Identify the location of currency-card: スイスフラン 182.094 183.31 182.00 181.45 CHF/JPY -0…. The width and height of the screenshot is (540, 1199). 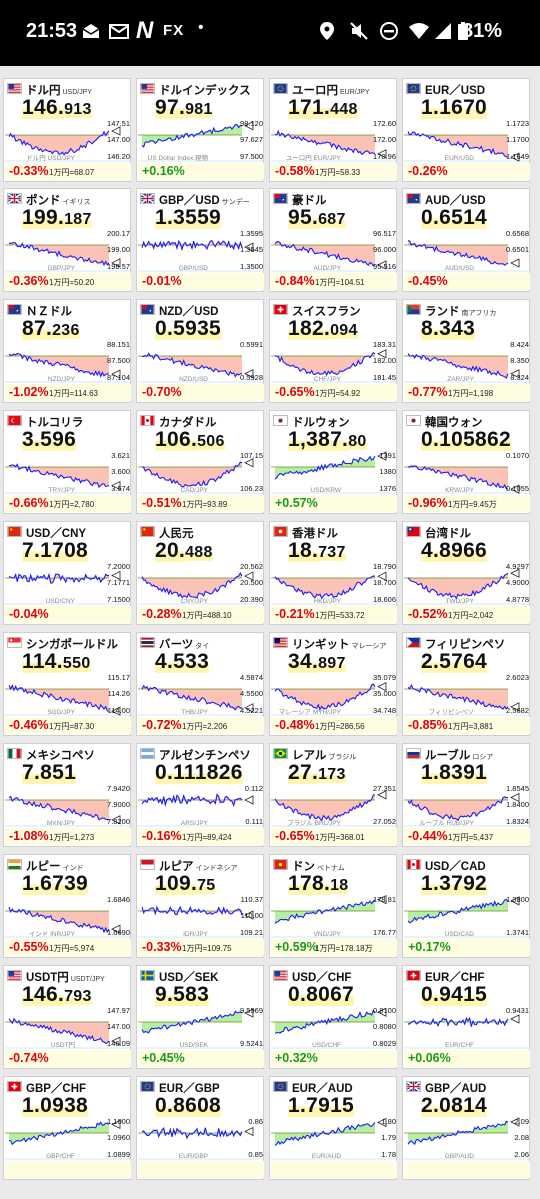
(333, 351).